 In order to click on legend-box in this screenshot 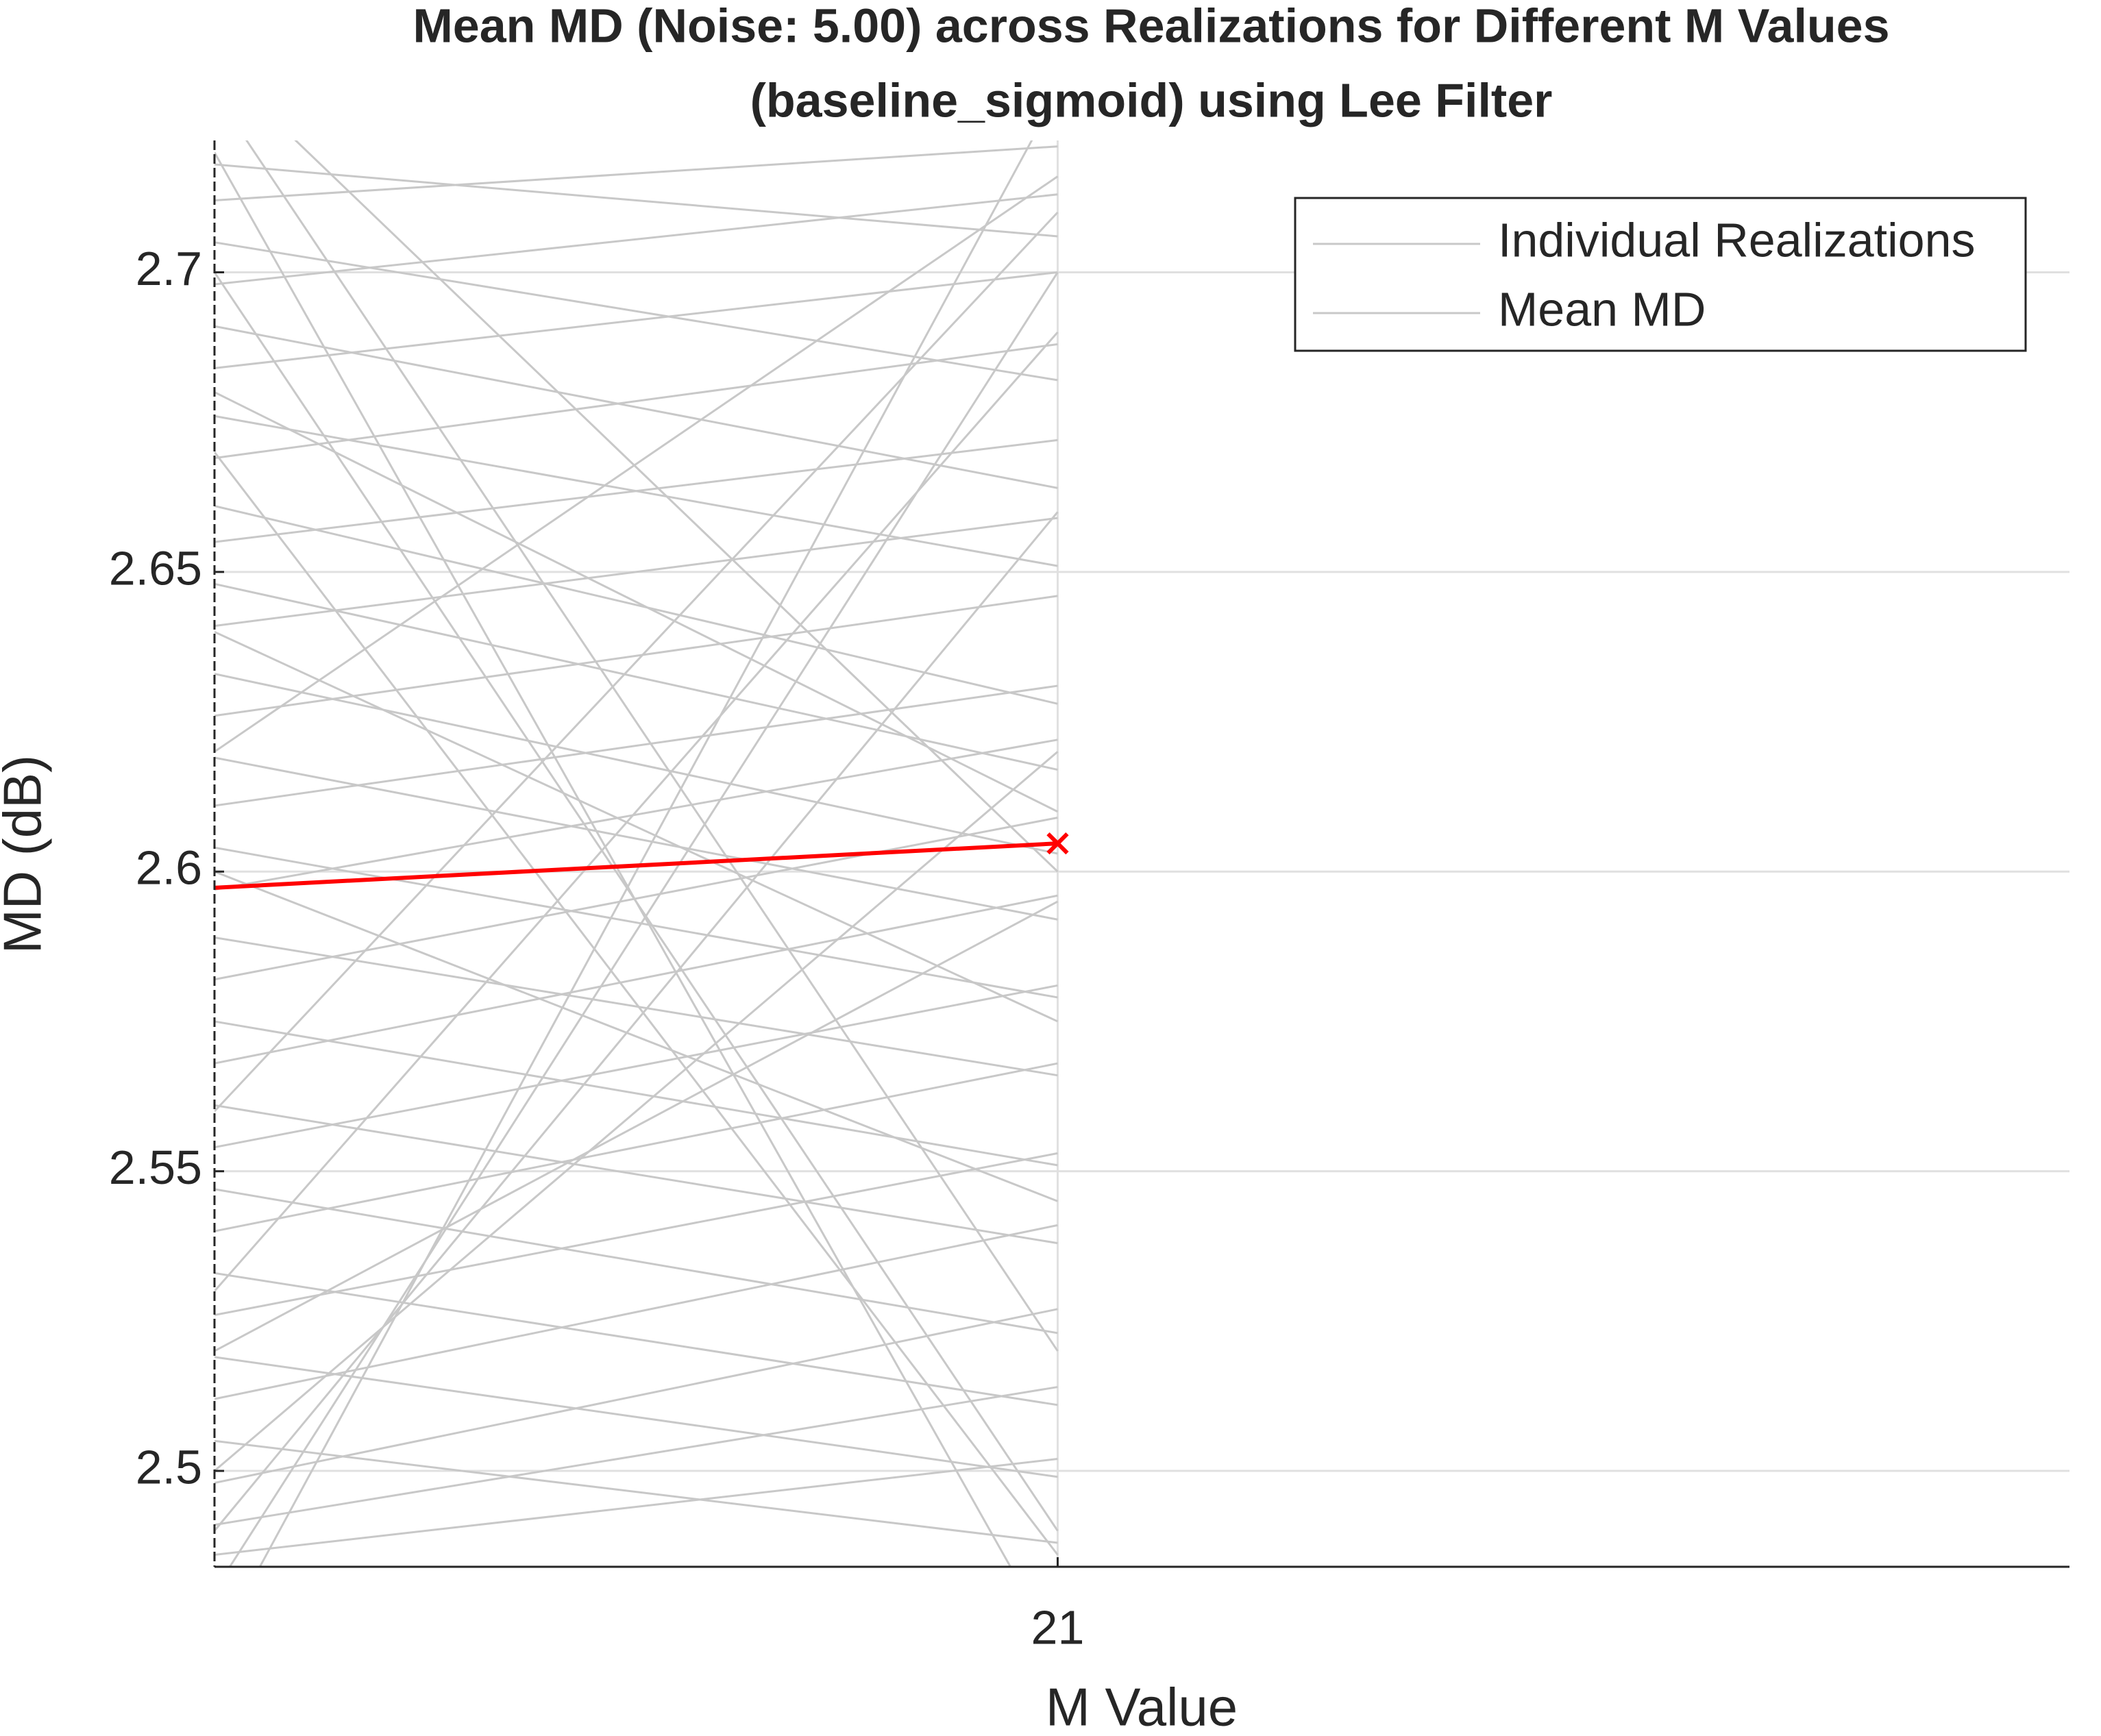, I will do `click(1661, 274)`.